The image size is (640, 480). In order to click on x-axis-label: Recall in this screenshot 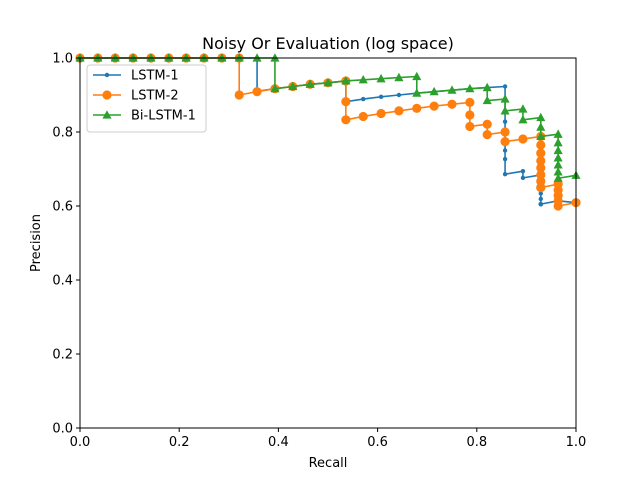, I will do `click(328, 463)`.